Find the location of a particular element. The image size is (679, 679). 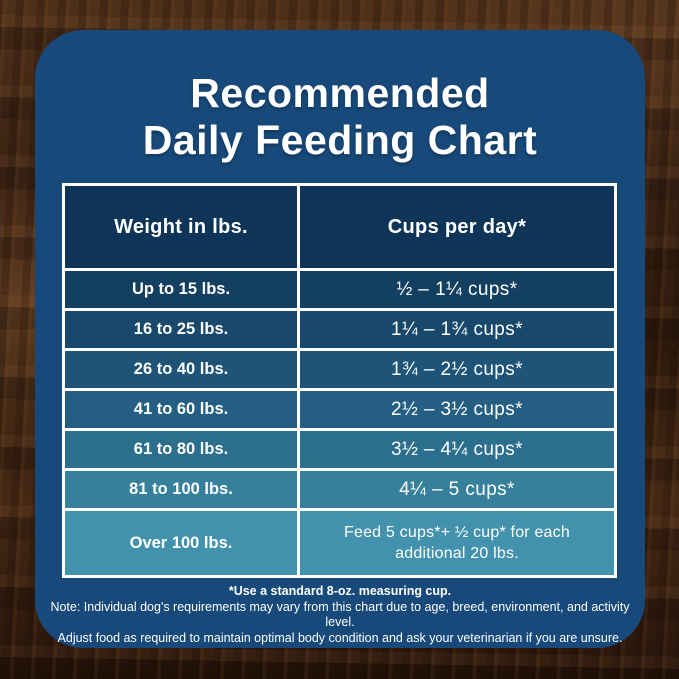

page-title: Recommended Daily Feeding Chart is located at coordinates (340, 117).